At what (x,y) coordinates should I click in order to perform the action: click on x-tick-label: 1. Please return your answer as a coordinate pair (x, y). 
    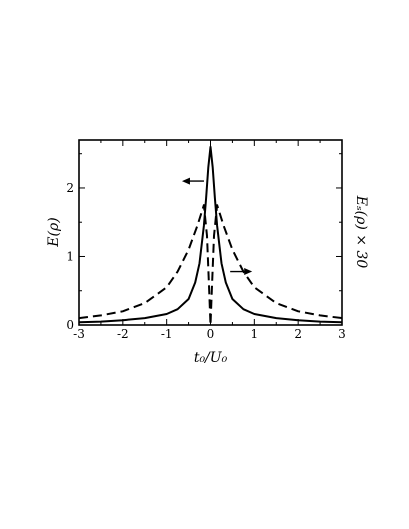
    Looking at the image, I should click on (255, 334).